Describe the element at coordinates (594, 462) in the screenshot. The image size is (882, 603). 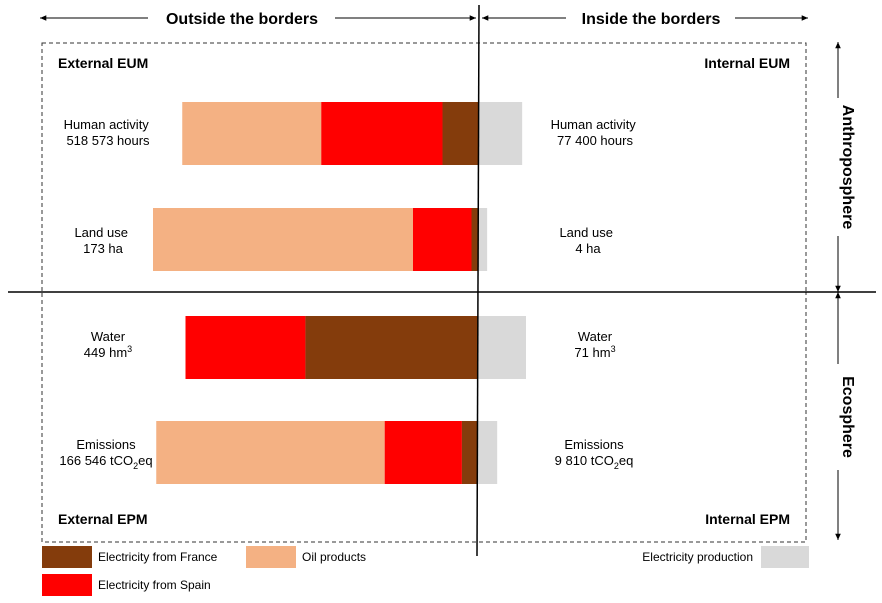
I see `emissions-right-value: 9 810 tCO2eq` at that location.